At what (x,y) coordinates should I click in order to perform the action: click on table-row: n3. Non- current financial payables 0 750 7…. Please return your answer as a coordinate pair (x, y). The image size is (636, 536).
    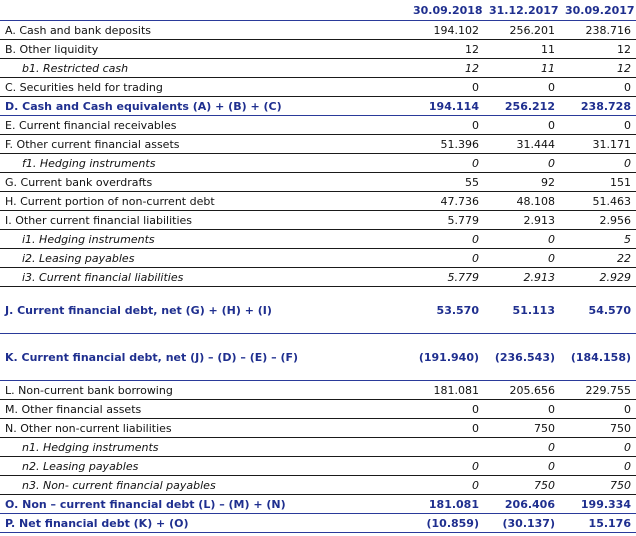
    Looking at the image, I should click on (318, 485).